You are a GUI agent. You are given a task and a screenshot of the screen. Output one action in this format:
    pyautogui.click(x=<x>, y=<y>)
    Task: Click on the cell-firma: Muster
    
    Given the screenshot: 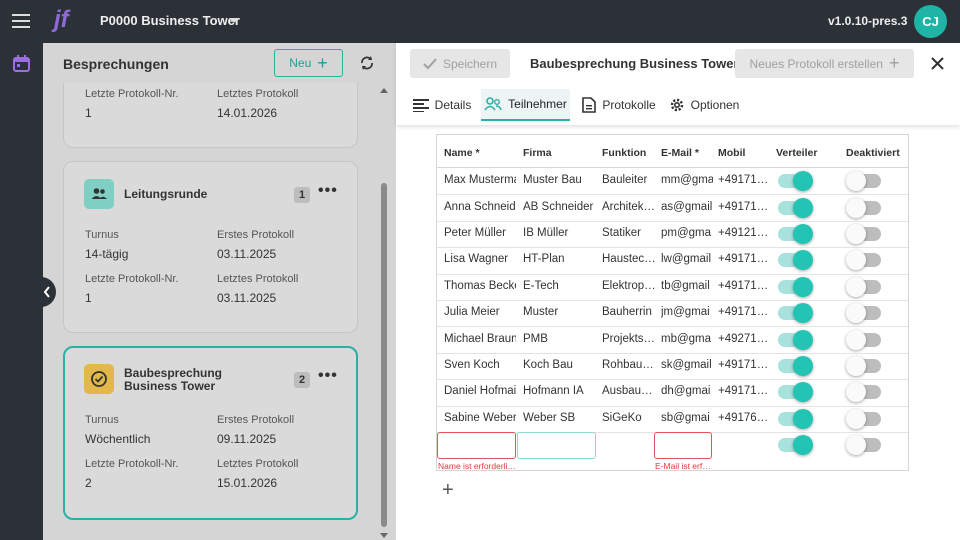 What is the action you would take?
    pyautogui.click(x=541, y=312)
    